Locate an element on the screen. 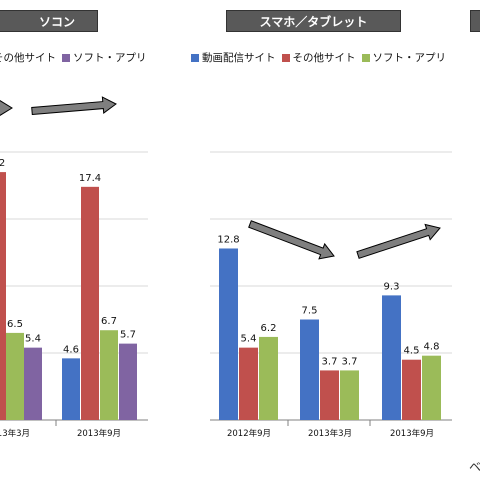  bar-value-label: 4.6 is located at coordinates (71, 349).